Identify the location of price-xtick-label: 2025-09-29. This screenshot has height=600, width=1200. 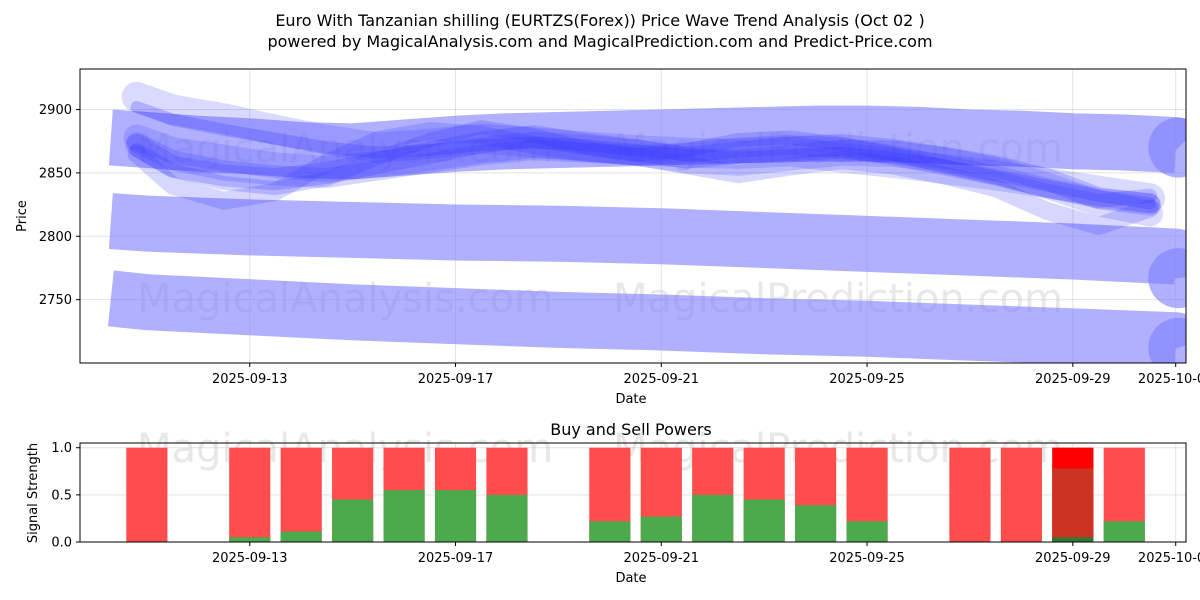
(1073, 379).